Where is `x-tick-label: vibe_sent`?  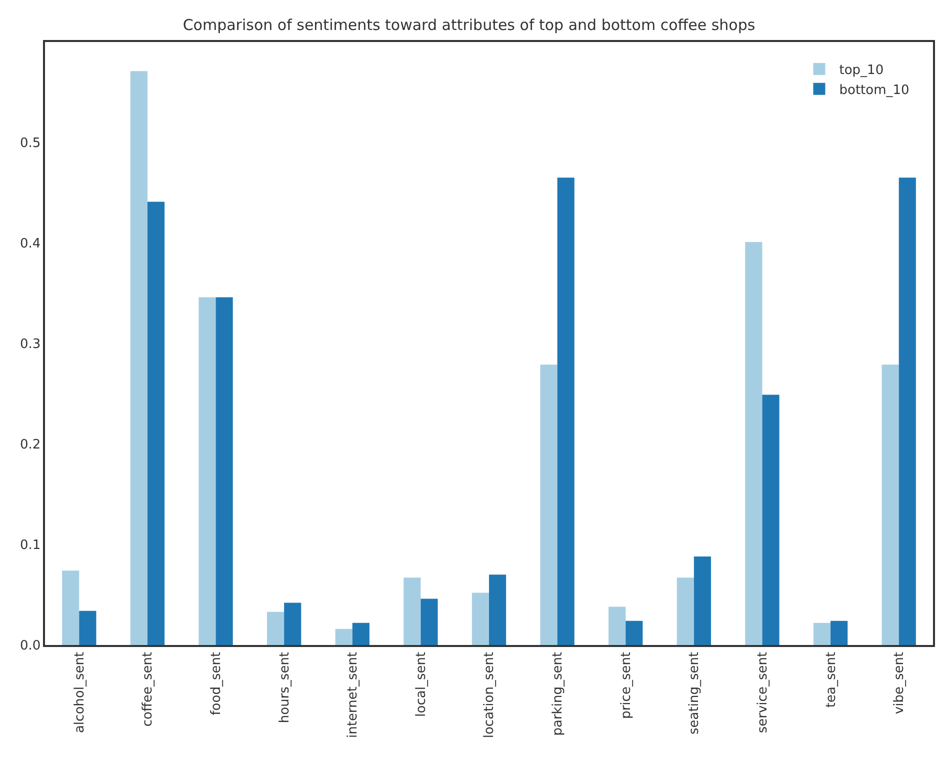 x-tick-label: vibe_sent is located at coordinates (900, 683).